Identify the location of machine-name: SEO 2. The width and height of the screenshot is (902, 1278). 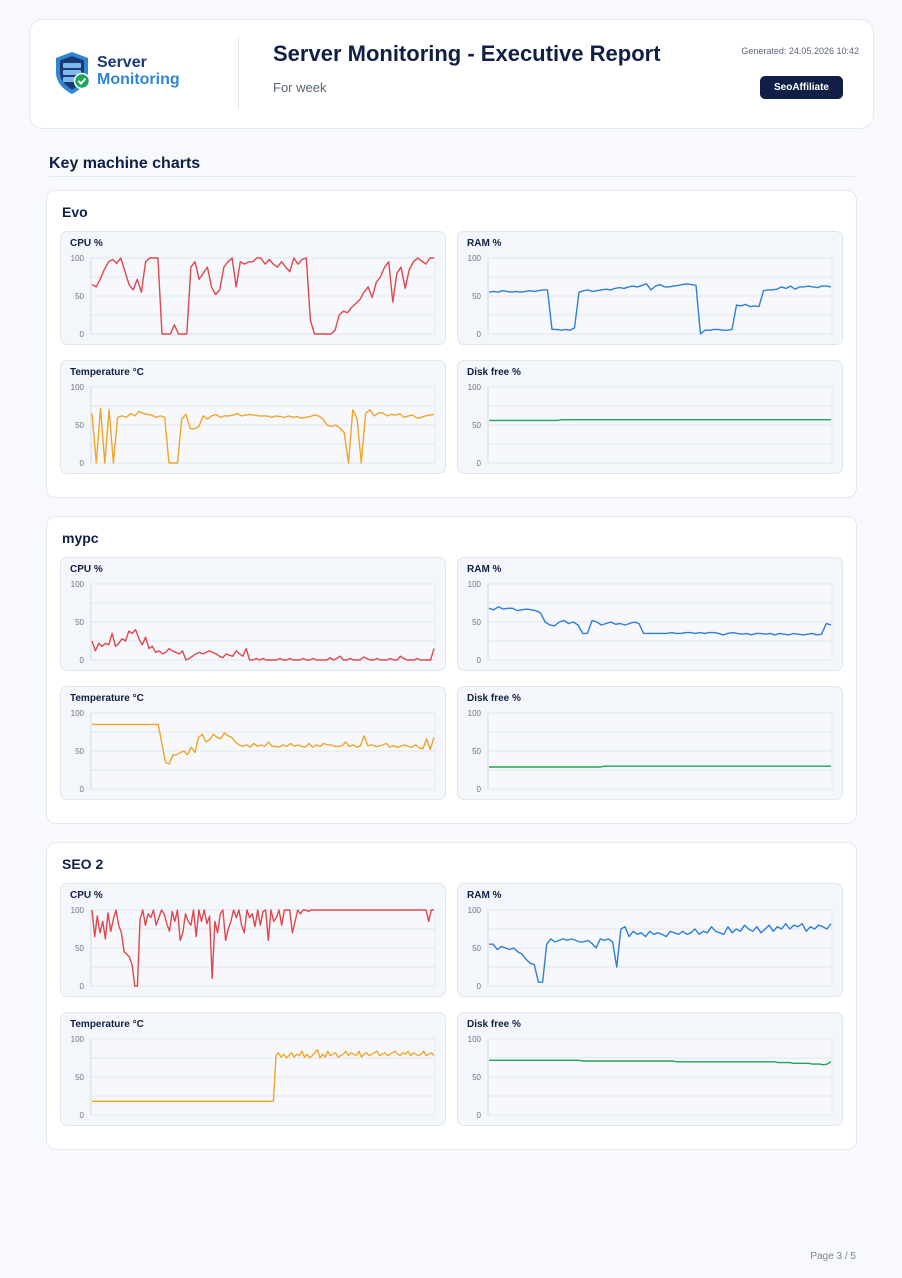
(83, 864).